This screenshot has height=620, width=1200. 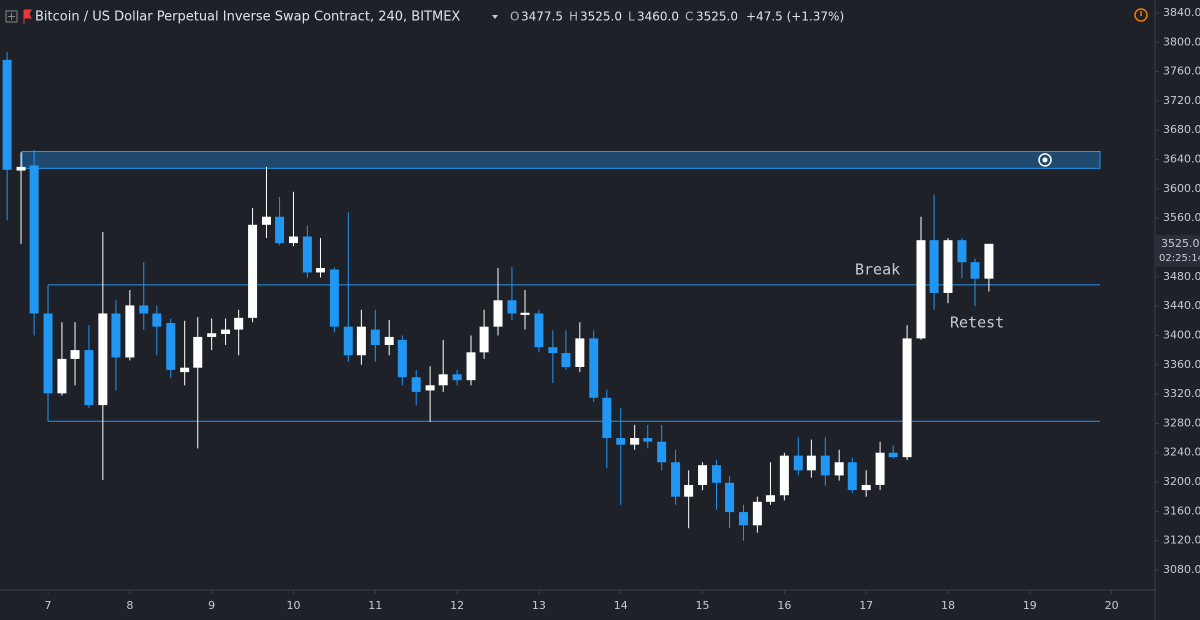 What do you see at coordinates (689, 17) in the screenshot?
I see `ohlc-label: C` at bounding box center [689, 17].